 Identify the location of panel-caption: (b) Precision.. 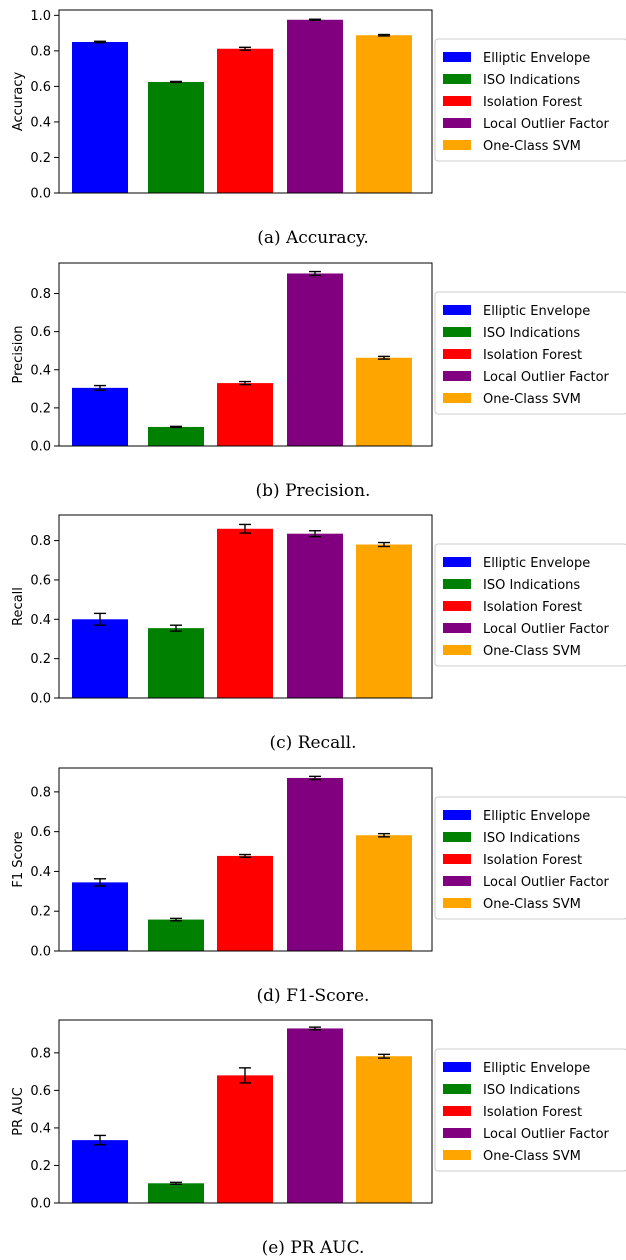
(313, 491).